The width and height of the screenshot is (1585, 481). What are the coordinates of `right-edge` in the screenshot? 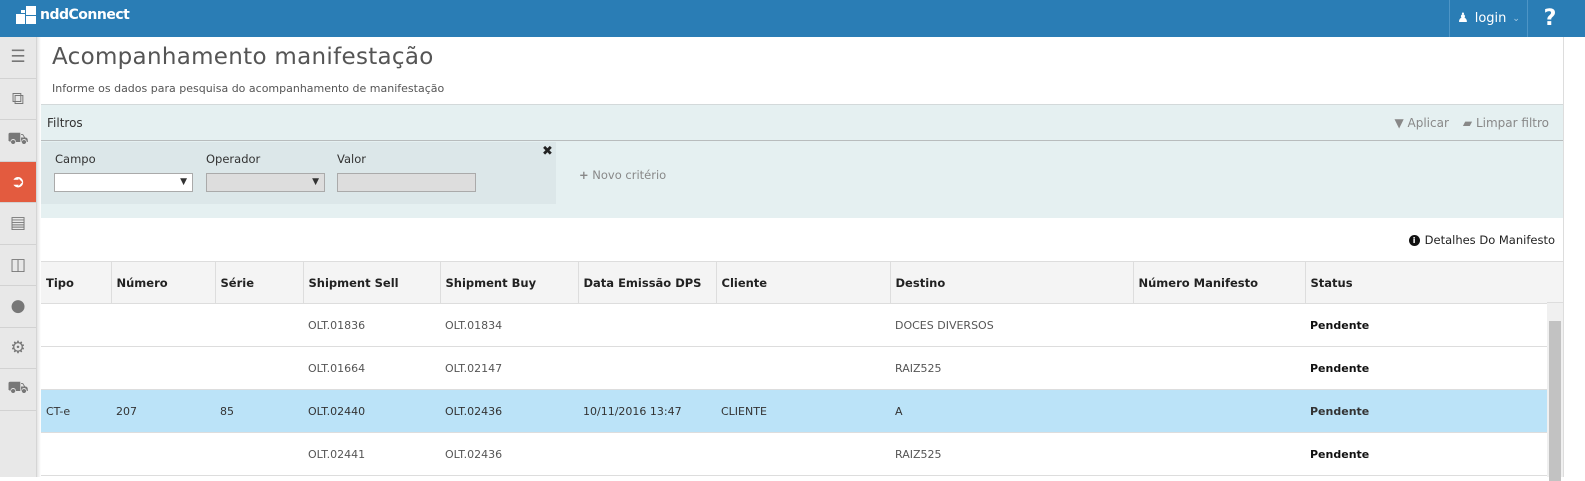 It's located at (1574, 257).